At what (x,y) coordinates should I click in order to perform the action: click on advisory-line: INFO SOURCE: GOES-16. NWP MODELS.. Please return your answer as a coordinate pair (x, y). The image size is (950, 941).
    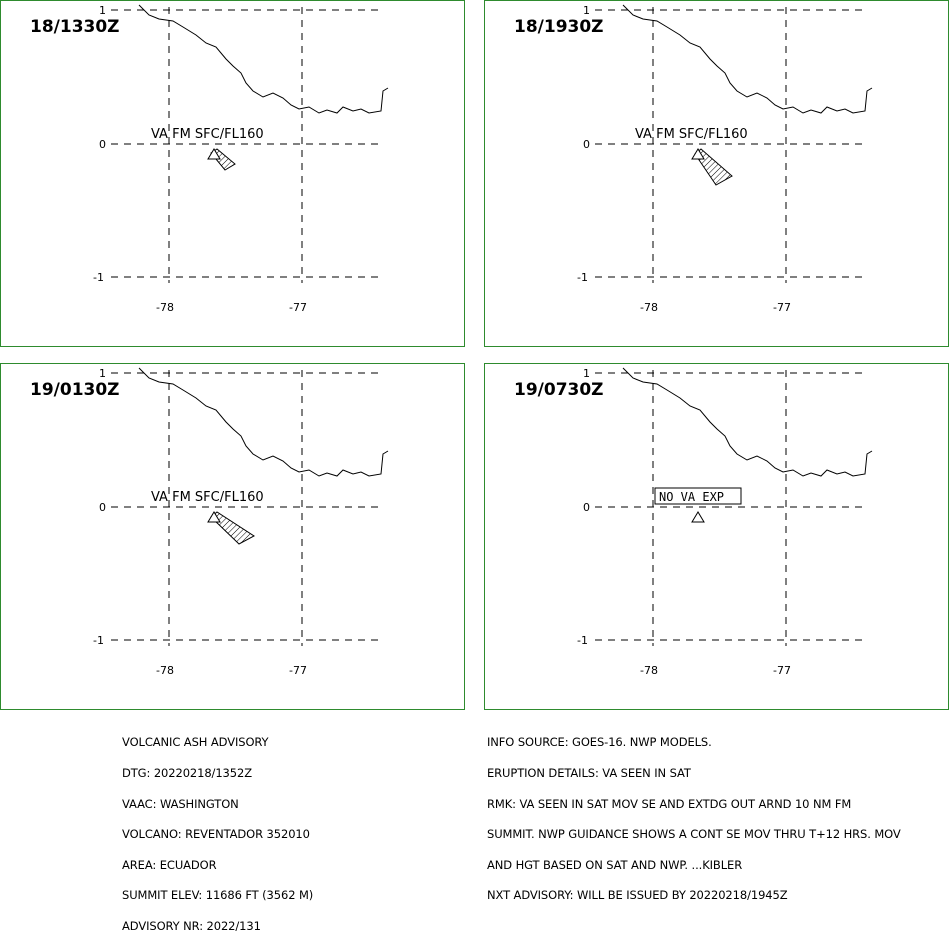
    Looking at the image, I should click on (599, 742).